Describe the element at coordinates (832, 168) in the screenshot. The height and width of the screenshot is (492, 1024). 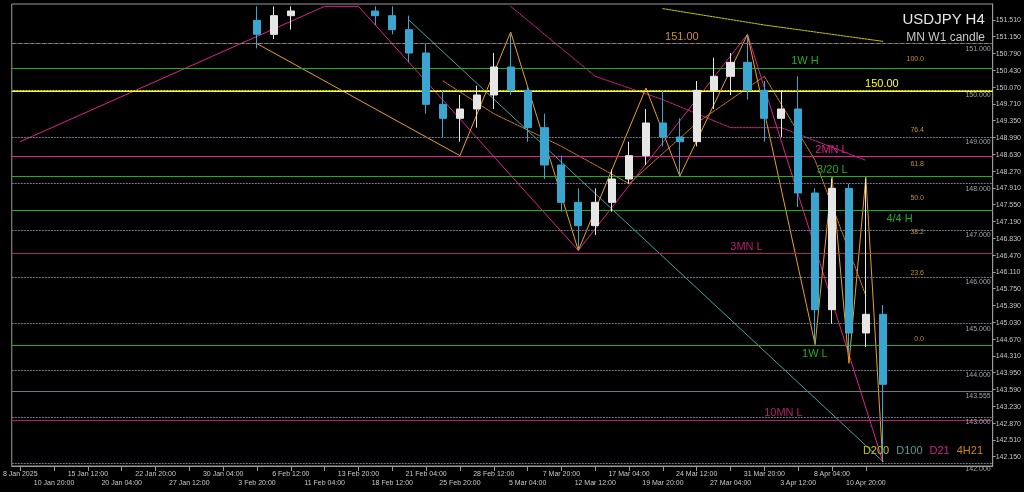
I see `ref-line-label: 3/20 L` at that location.